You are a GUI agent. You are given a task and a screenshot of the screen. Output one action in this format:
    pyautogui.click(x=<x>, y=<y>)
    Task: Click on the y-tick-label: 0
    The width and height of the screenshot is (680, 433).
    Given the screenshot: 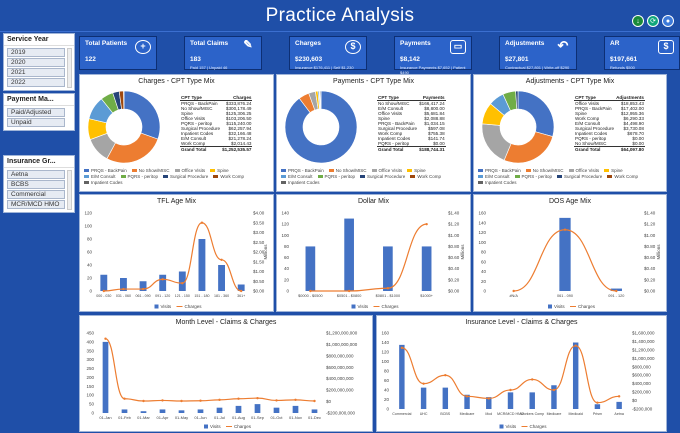 What is the action you would take?
    pyautogui.click(x=92, y=413)
    